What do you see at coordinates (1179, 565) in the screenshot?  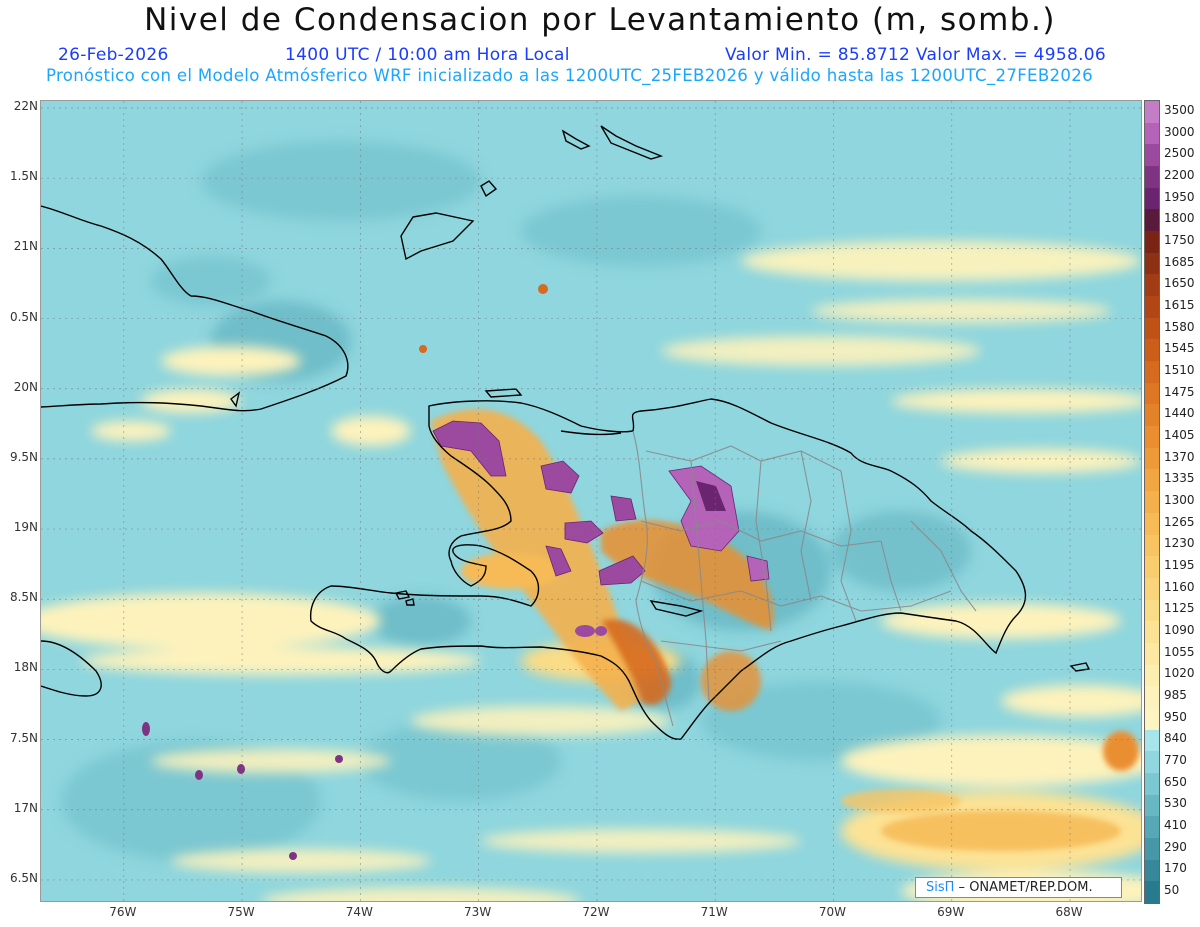 I see `colorbar-level-label: 1195` at bounding box center [1179, 565].